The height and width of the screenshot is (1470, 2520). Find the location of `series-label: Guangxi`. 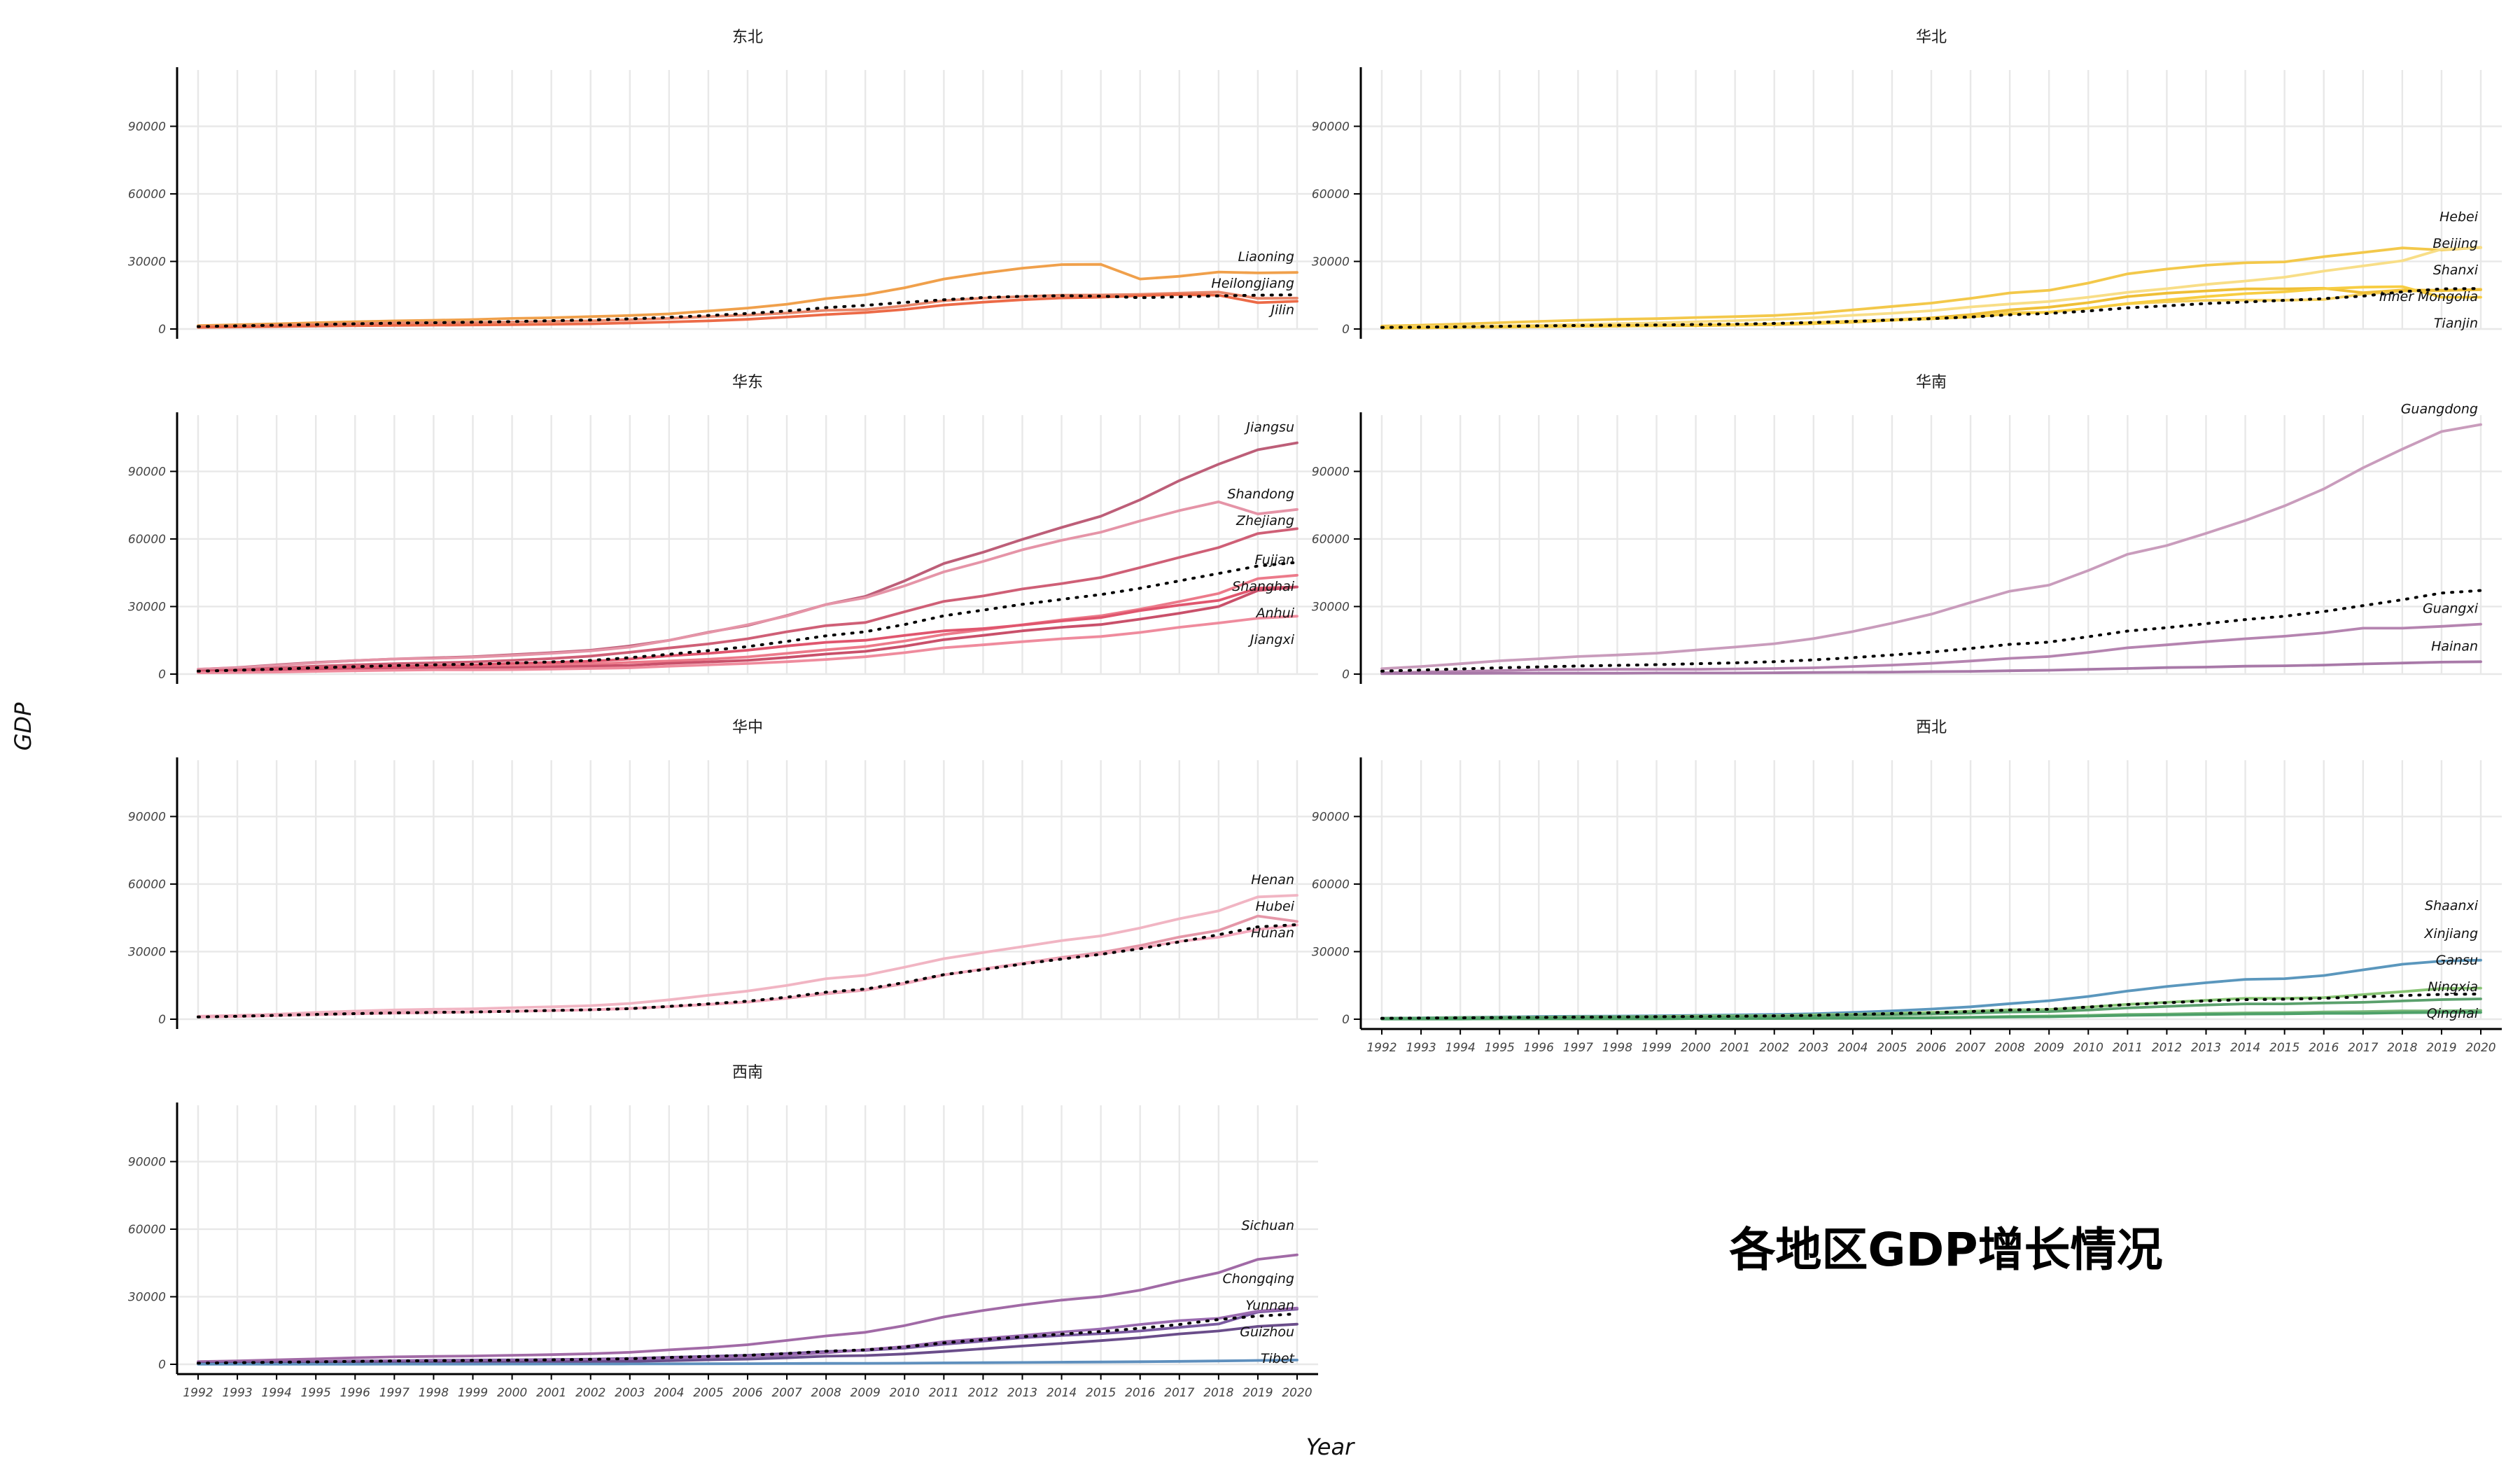

series-label: Guangxi is located at coordinates (2451, 609).